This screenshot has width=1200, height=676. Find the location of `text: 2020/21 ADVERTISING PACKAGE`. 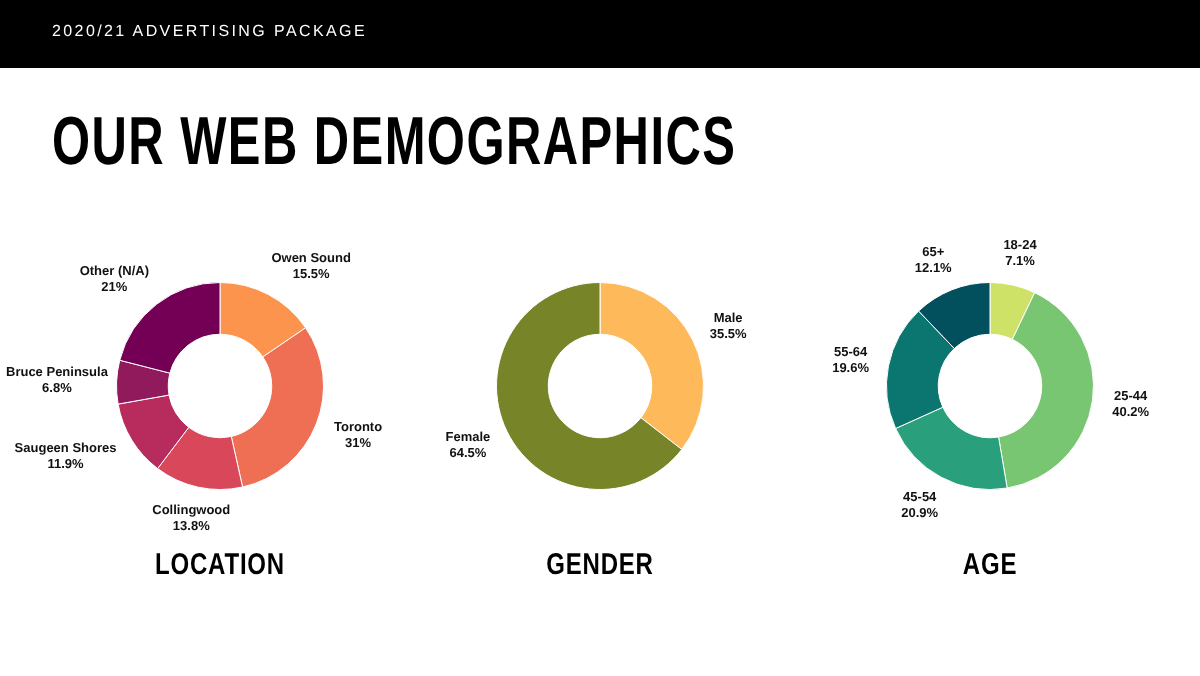

text: 2020/21 ADVERTISING PACKAGE is located at coordinates (209, 31).